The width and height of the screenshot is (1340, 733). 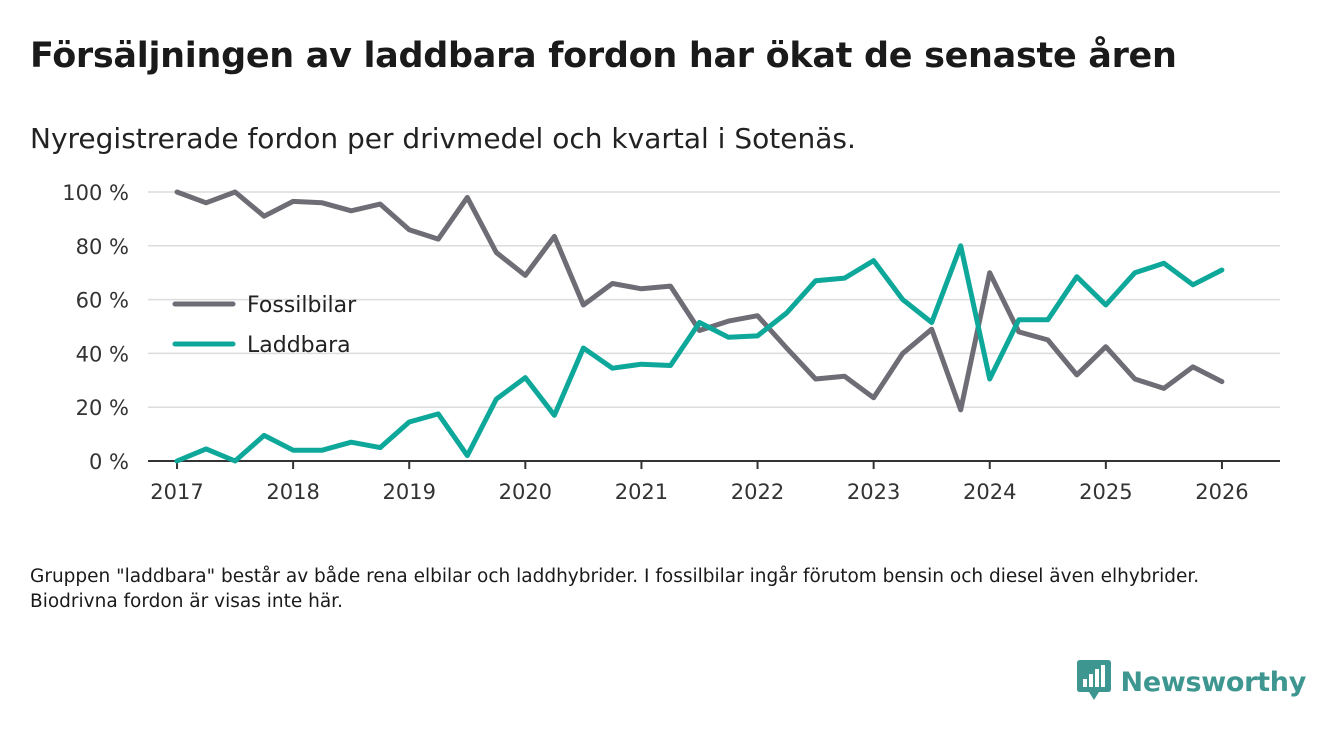 I want to click on legend: Fossilbilar Laddbara, so click(x=264, y=325).